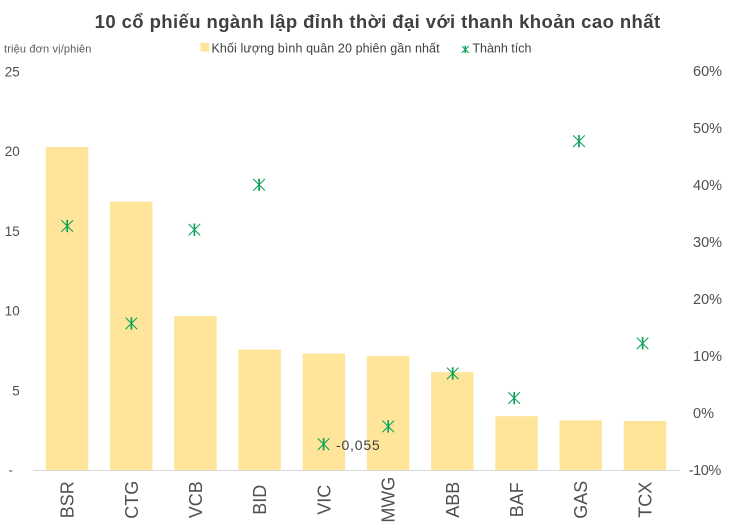 This screenshot has width=730, height=530. I want to click on svg-text: Thành tích, so click(501, 49).